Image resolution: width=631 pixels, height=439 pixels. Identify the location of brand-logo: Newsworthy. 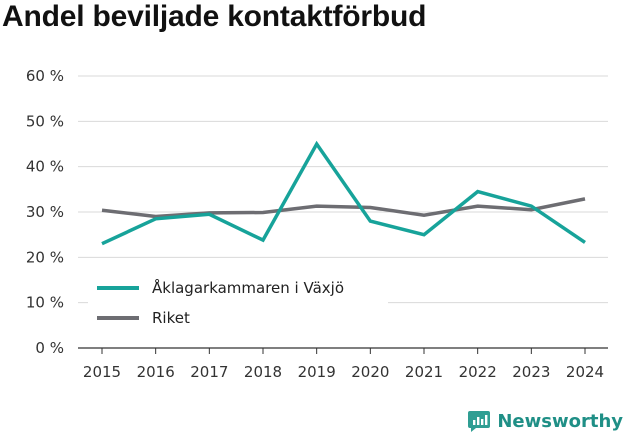
(545, 421).